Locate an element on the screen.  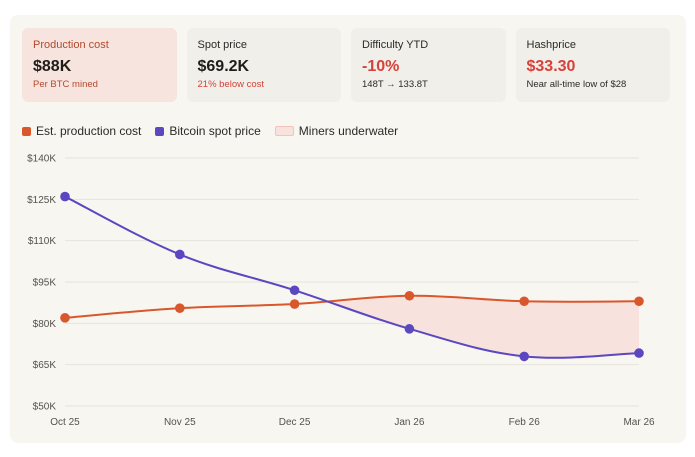
card-label: Hashprice is located at coordinates (551, 45).